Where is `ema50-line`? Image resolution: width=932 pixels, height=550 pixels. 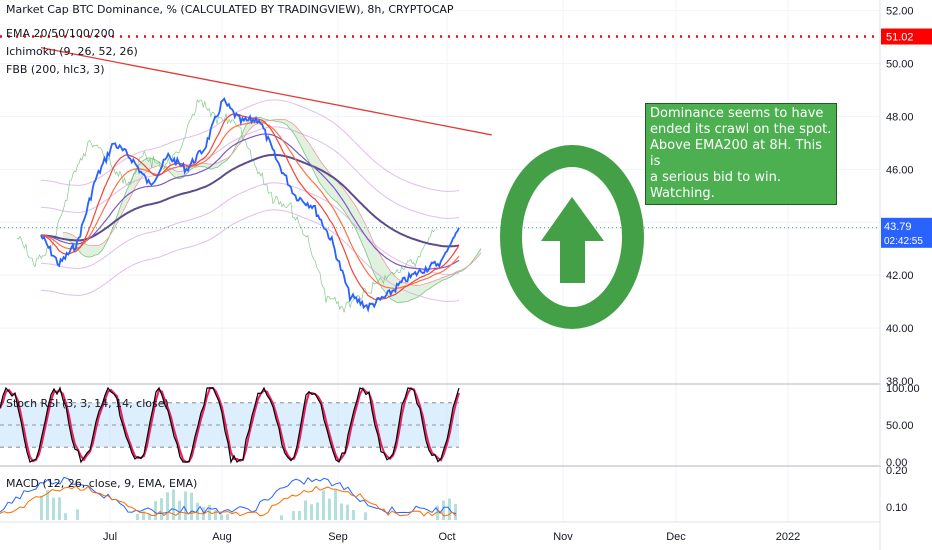
ema50-line is located at coordinates (250, 205).